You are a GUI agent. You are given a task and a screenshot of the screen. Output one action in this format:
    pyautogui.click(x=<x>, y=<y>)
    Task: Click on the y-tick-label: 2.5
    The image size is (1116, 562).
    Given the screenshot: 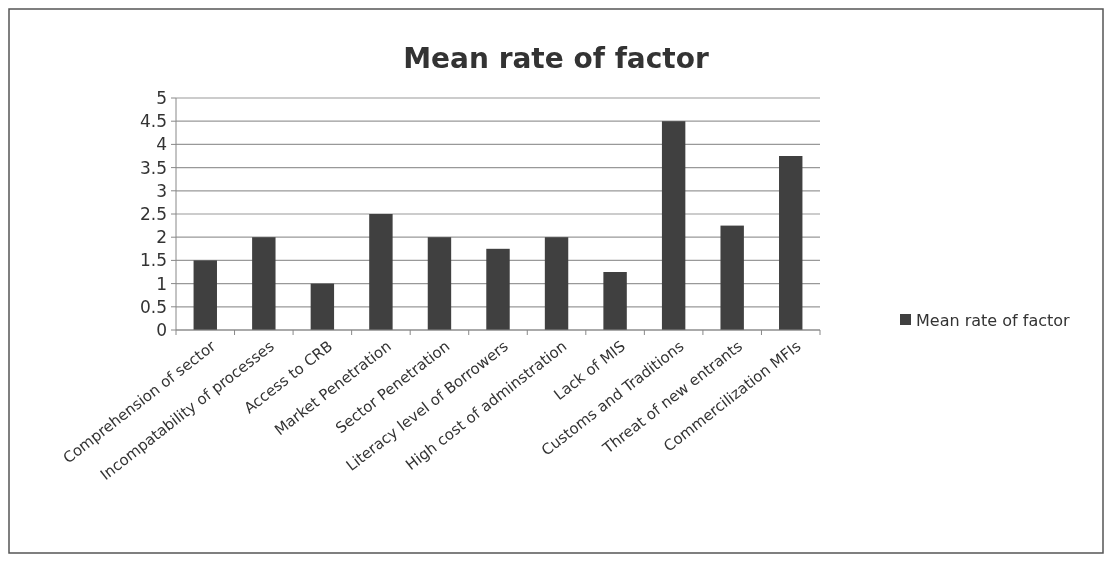 What is the action you would take?
    pyautogui.click(x=153, y=213)
    